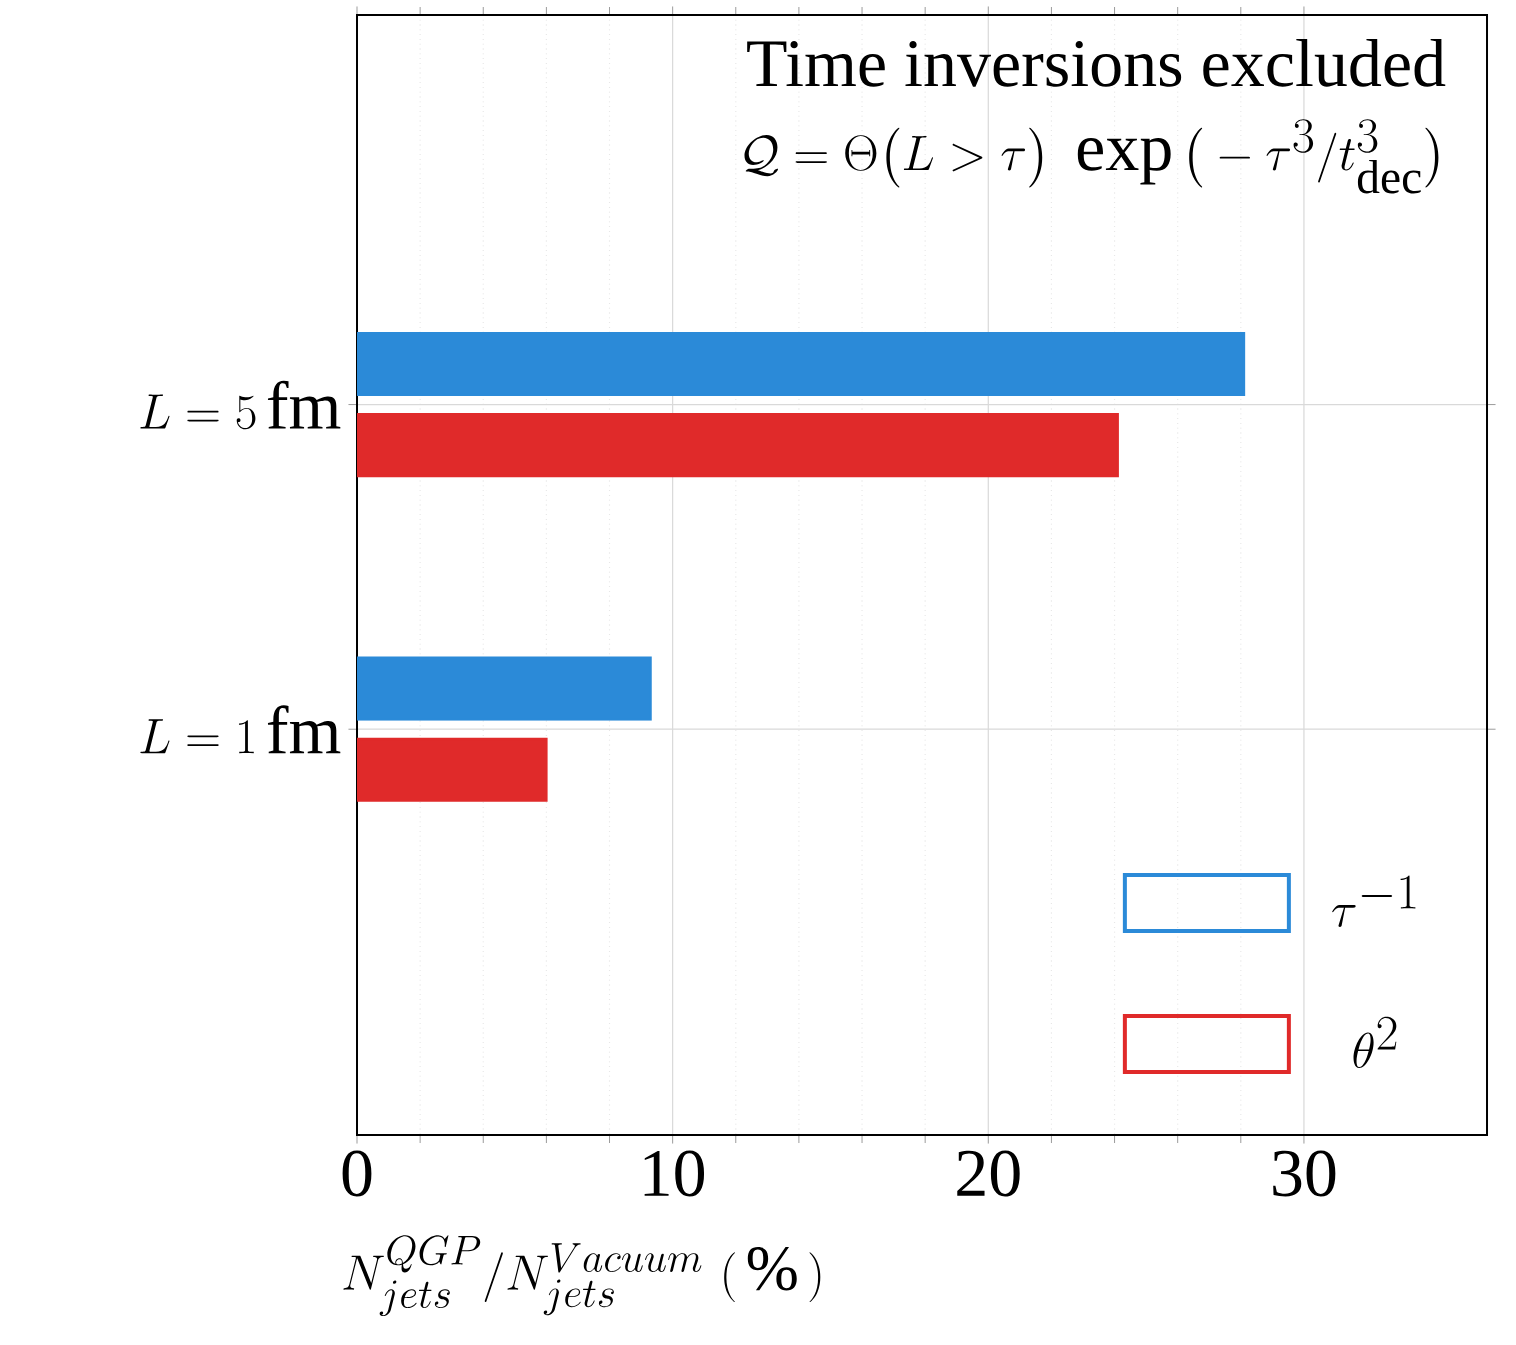 Image resolution: width=1516 pixels, height=1345 pixels. What do you see at coordinates (1096, 62) in the screenshot?
I see `chart-title: Time inversions excluded` at bounding box center [1096, 62].